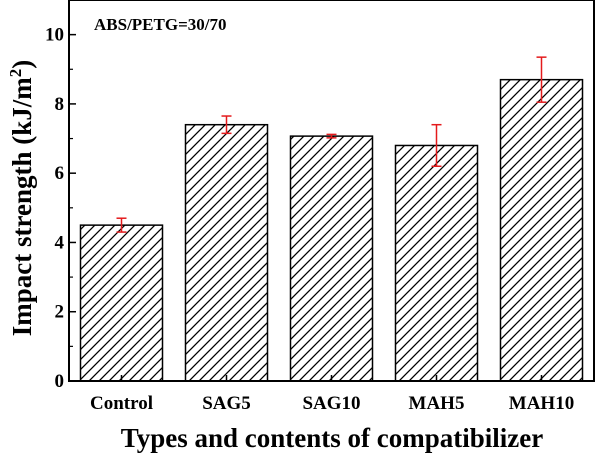 Image resolution: width=597 pixels, height=460 pixels. I want to click on y-axis-label-close: ), so click(22, 64).